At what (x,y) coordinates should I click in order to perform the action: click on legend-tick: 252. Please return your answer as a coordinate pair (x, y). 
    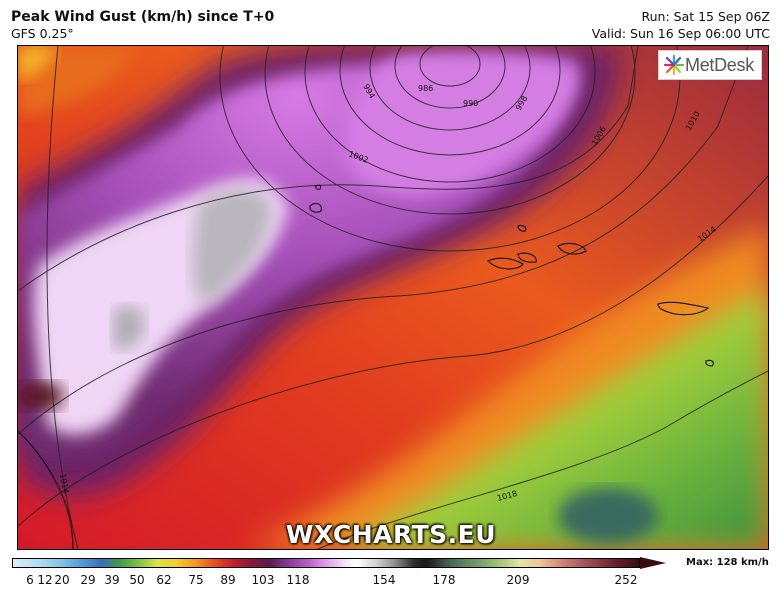
    Looking at the image, I should click on (626, 580).